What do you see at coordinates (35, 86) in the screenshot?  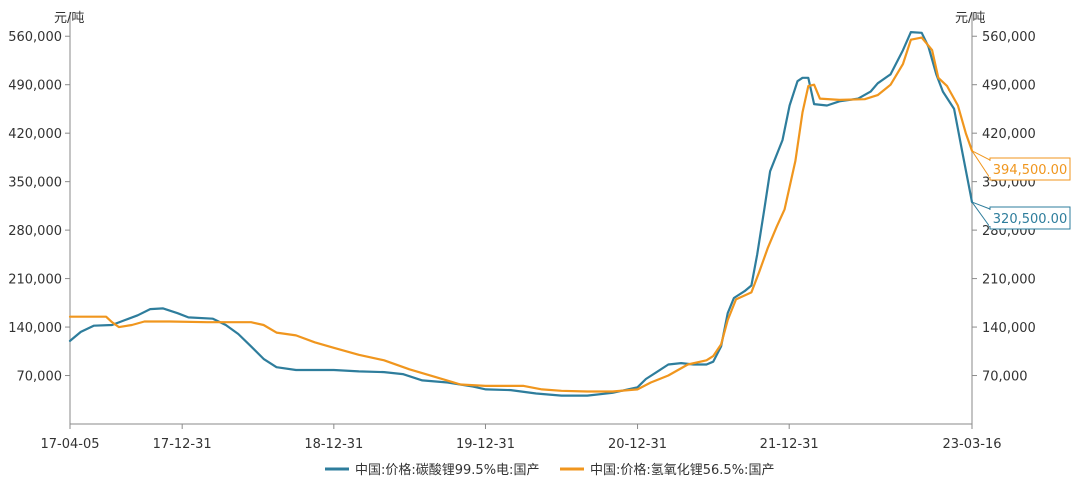 I see `y-tick-left-label: 490,000` at bounding box center [35, 86].